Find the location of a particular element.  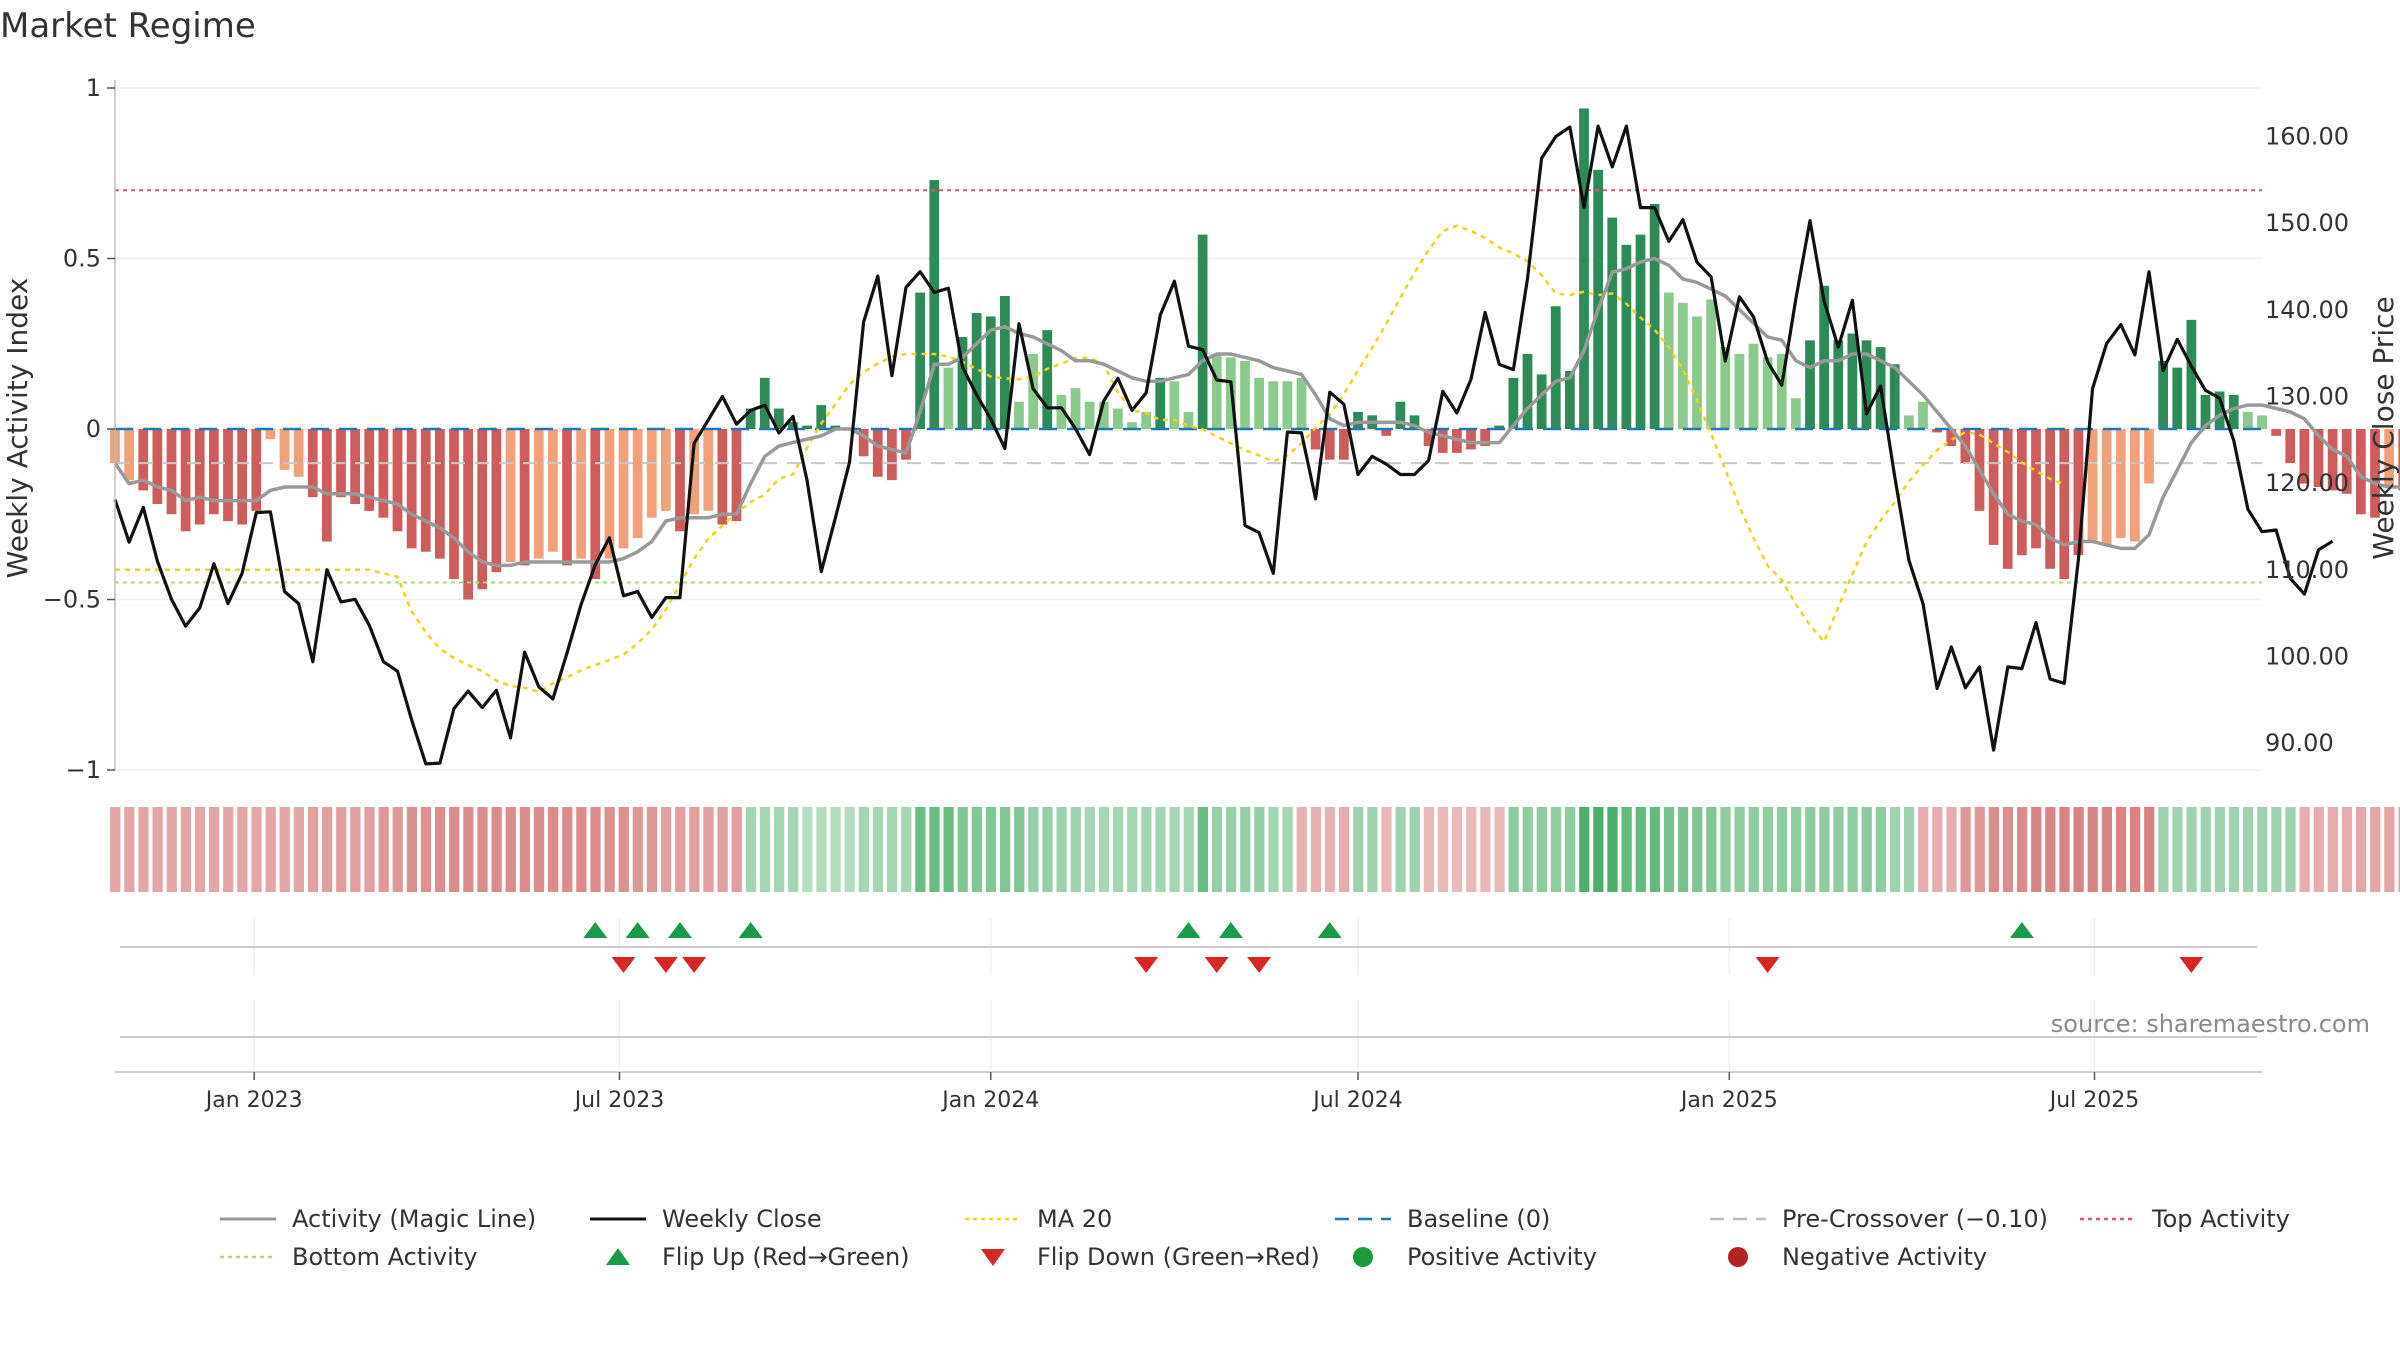

left-tick-label-2: 0 is located at coordinates (93, 429).